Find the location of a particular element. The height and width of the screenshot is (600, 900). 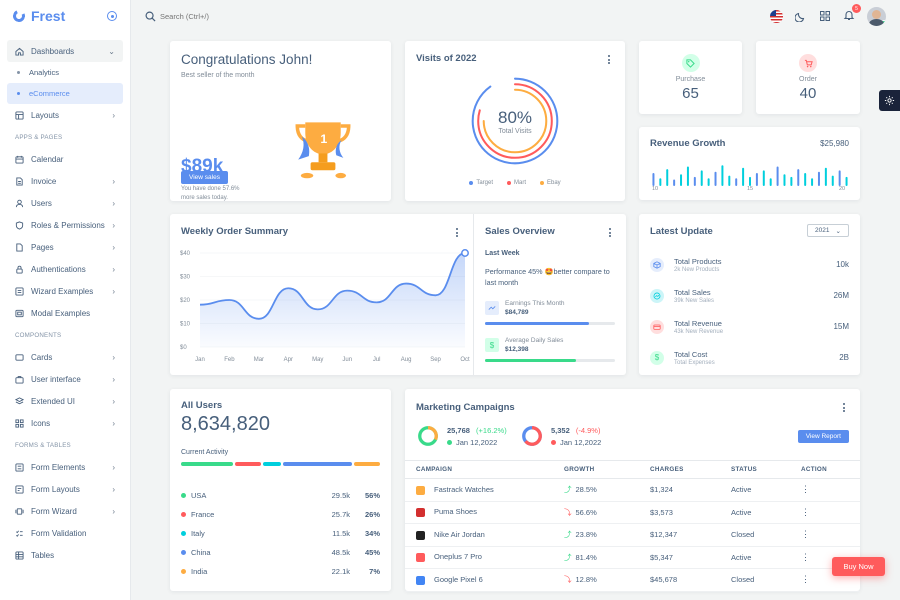

country-percent: 26% is located at coordinates (372, 514).